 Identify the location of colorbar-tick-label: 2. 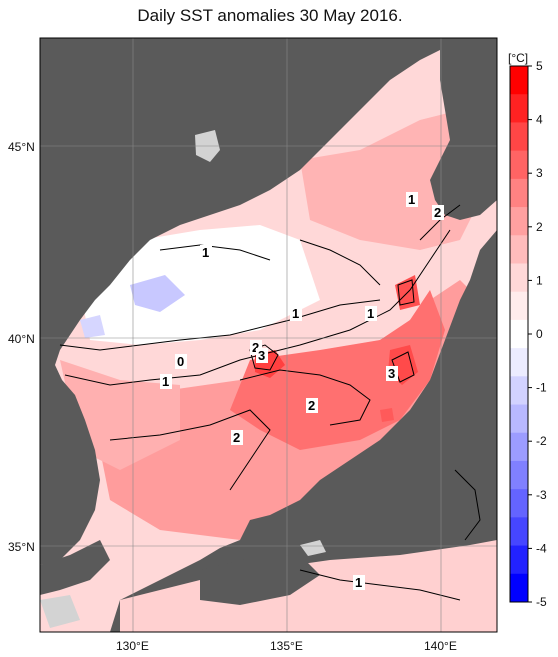
(539, 227).